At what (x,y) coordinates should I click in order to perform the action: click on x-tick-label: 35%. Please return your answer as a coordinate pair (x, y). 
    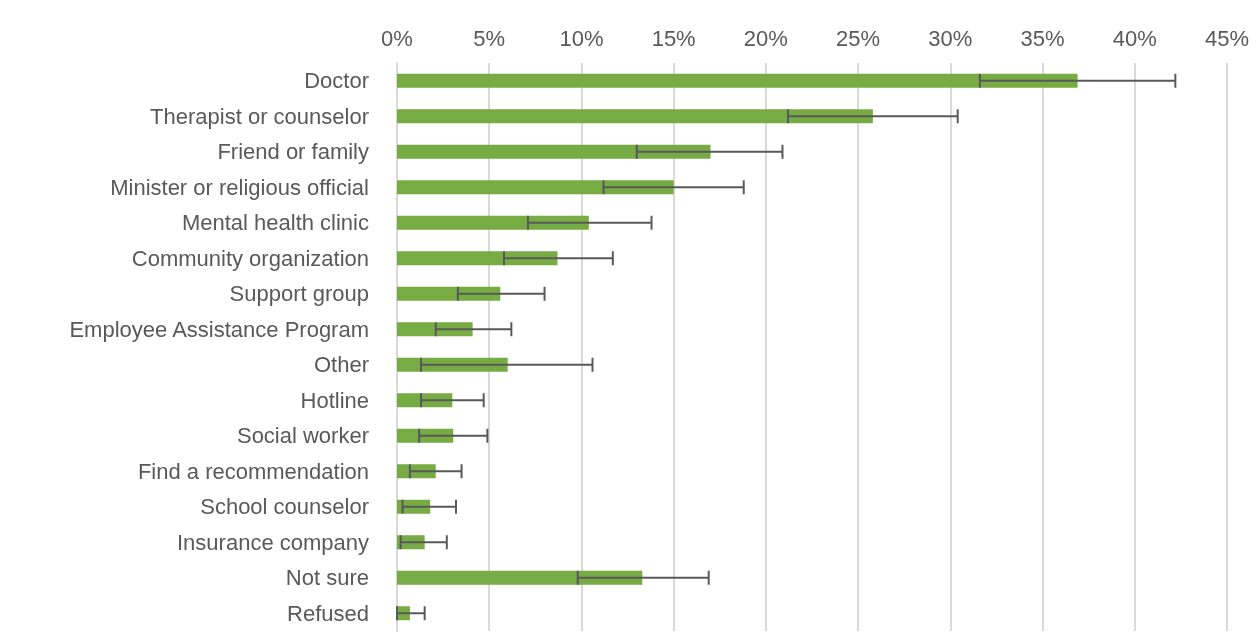
    Looking at the image, I should click on (1042, 38).